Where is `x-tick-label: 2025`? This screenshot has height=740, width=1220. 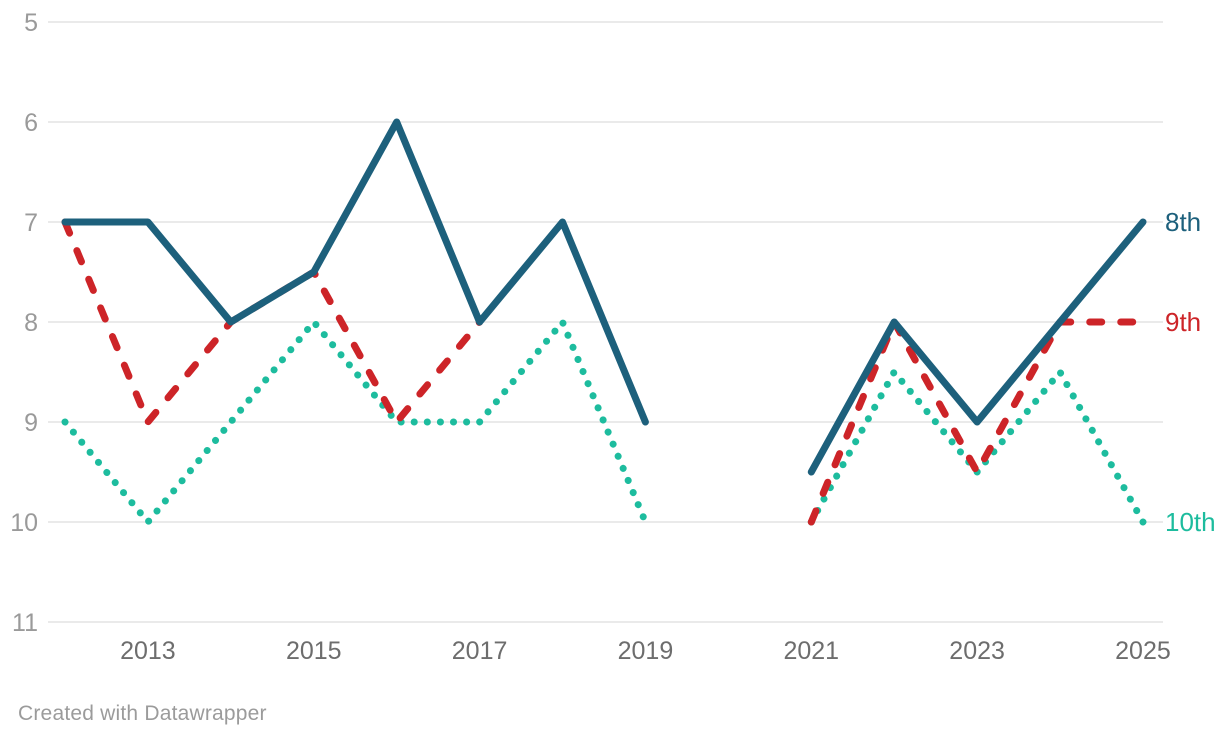 x-tick-label: 2025 is located at coordinates (1143, 651).